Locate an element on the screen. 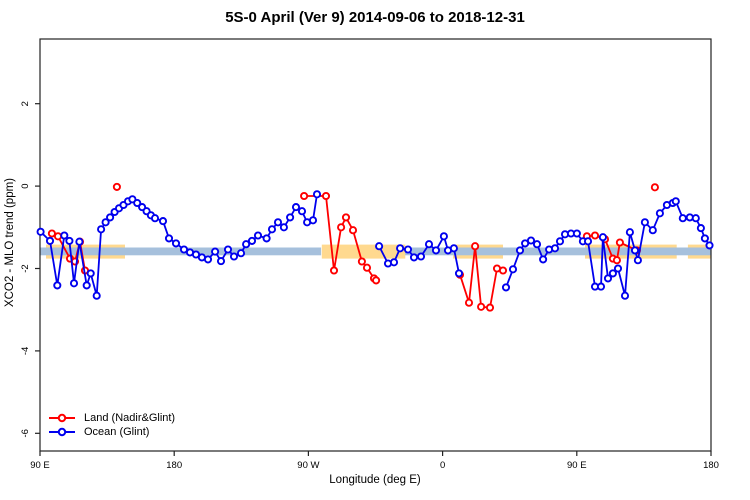 Image resolution: width=750 pixels, height=500 pixels. svg-text: 90 W is located at coordinates (308, 465).